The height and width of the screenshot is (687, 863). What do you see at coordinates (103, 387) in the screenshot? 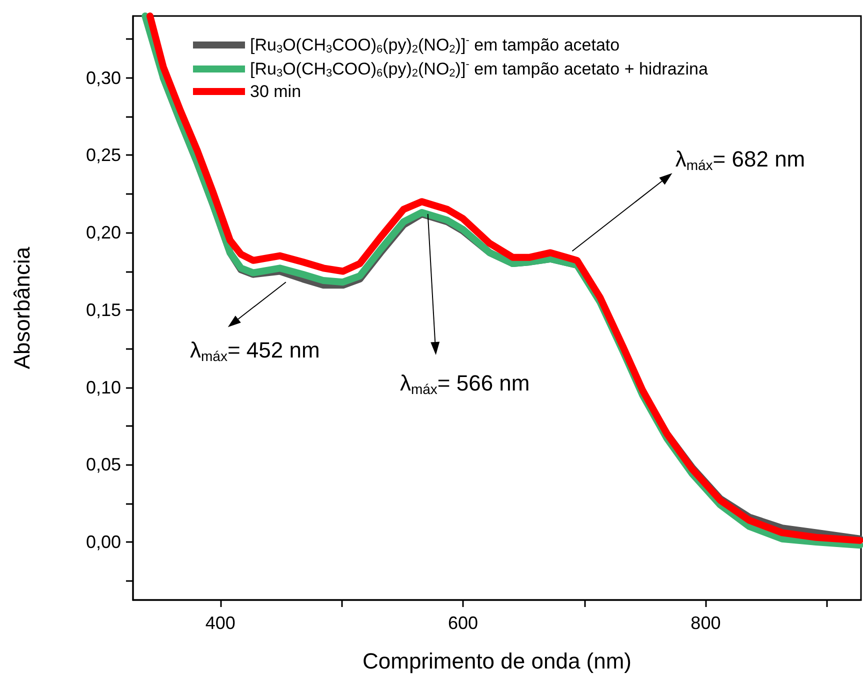
I see `y-tick-label: 0,10` at bounding box center [103, 387].